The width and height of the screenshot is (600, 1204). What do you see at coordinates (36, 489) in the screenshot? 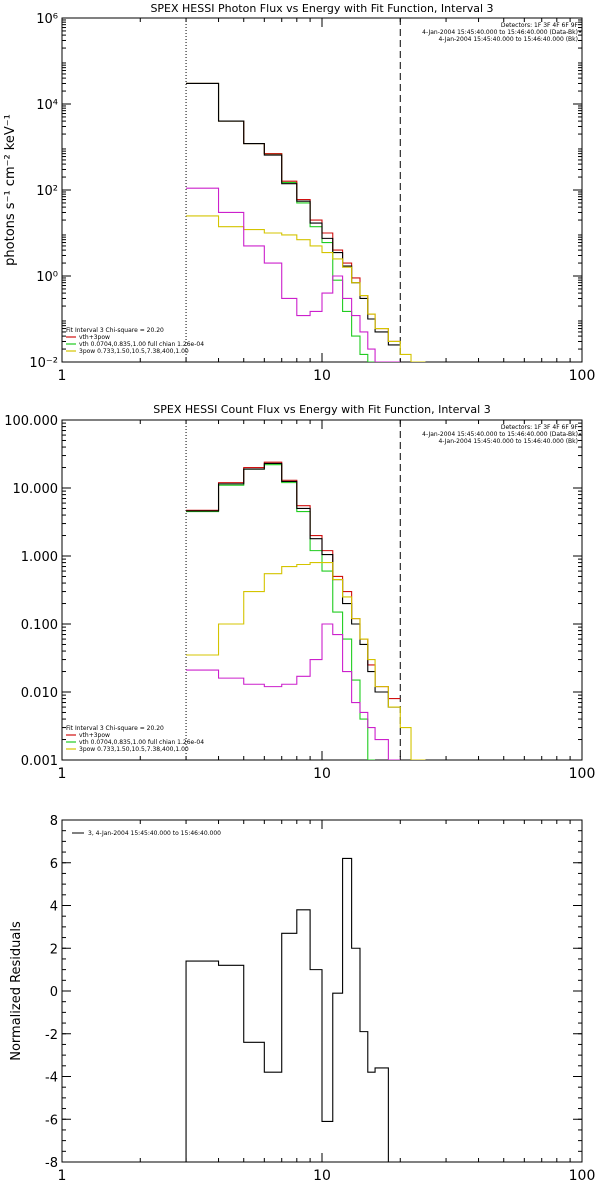
I see `y-tick-label: 10.000` at bounding box center [36, 489].